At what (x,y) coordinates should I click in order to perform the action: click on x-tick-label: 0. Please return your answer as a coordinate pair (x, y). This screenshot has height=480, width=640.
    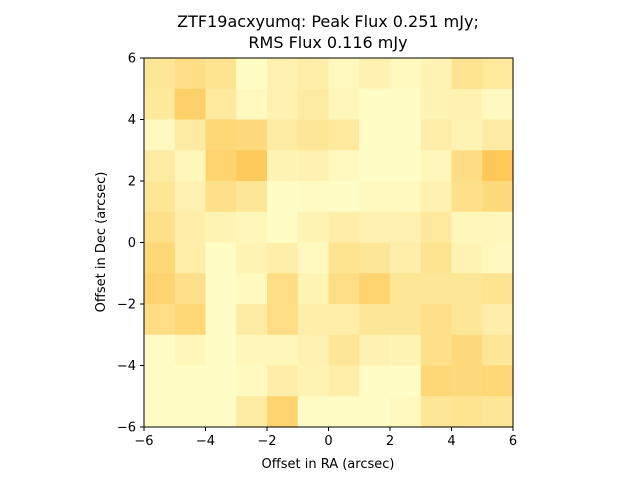
    Looking at the image, I should click on (328, 441).